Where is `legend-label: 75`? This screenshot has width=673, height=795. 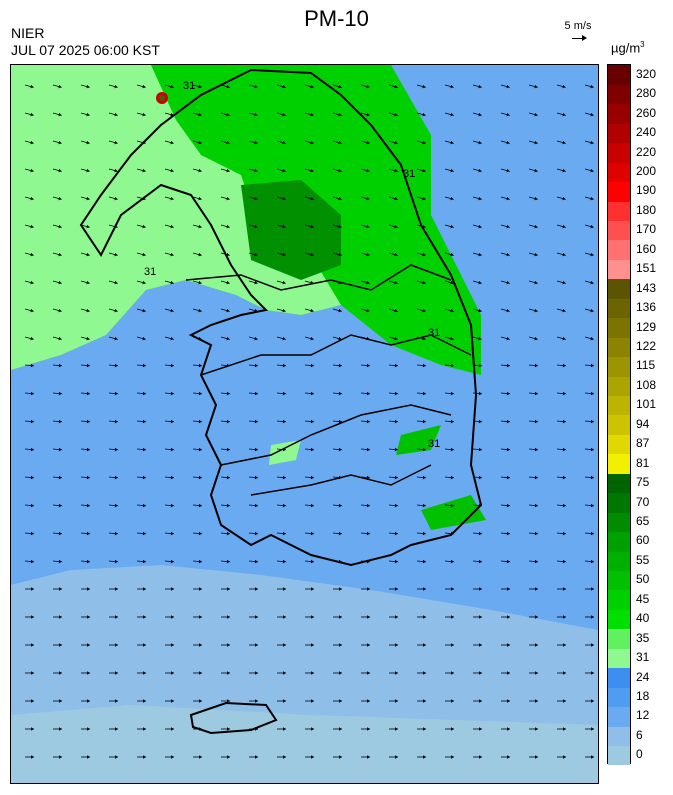
legend-label: 75 is located at coordinates (643, 482).